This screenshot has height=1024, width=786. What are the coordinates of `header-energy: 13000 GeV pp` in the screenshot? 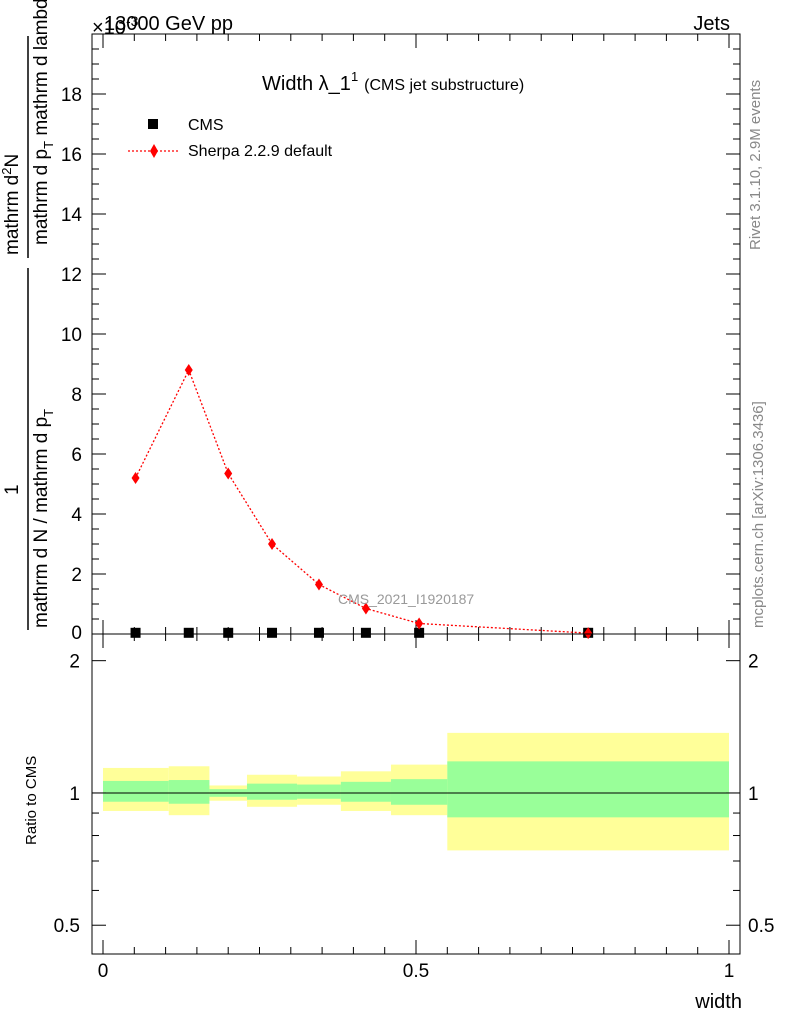 It's located at (168, 24).